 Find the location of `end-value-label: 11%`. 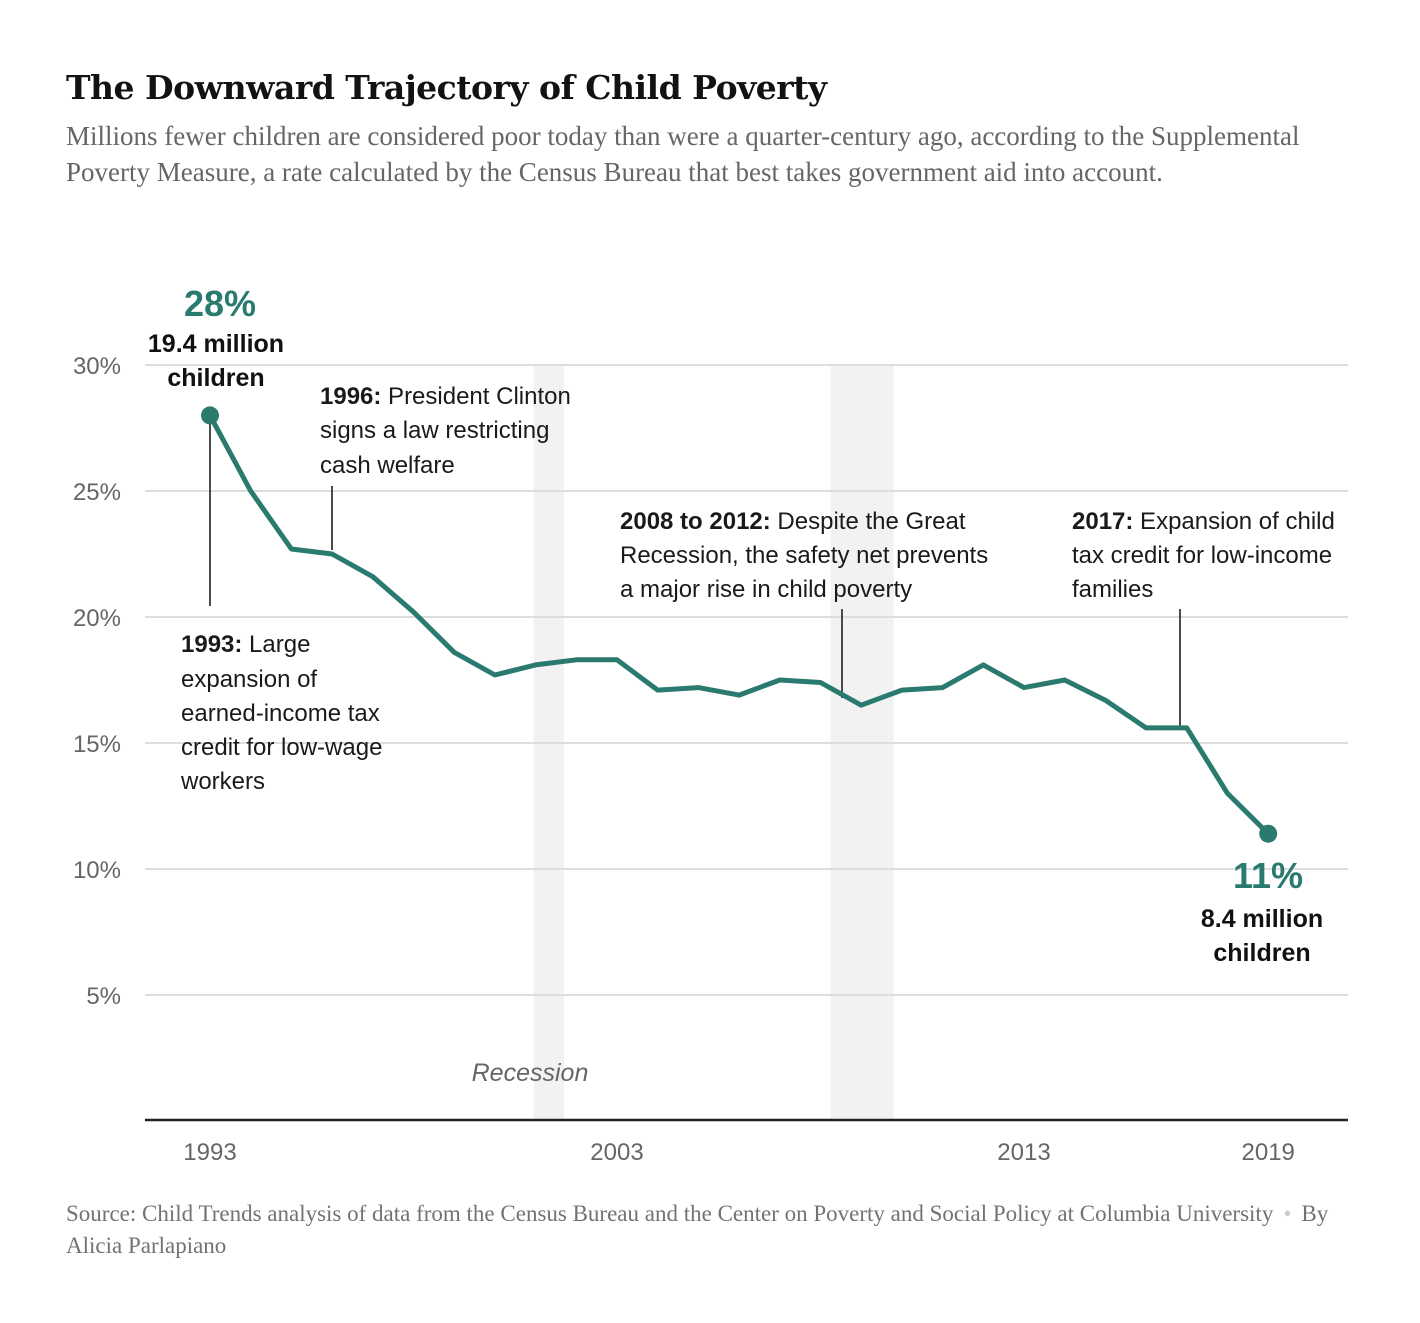

end-value-label: 11% is located at coordinates (1268, 875).